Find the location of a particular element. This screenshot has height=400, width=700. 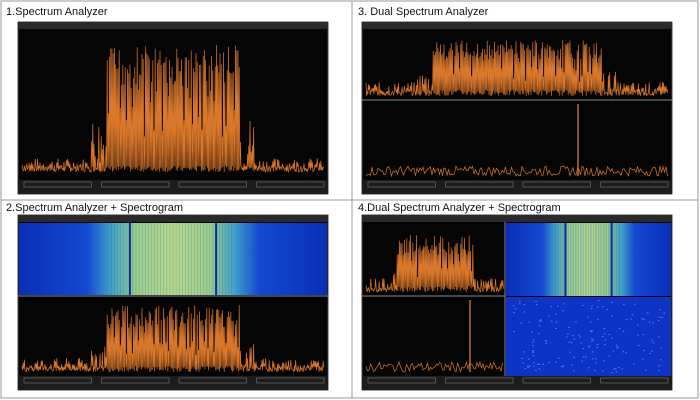

spectrum-trace is located at coordinates (517, 68).